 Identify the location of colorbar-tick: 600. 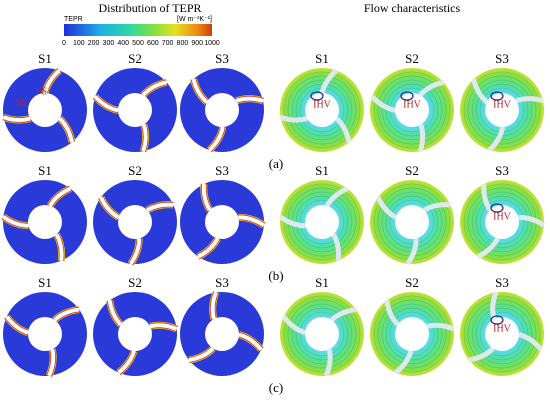
(153, 43).